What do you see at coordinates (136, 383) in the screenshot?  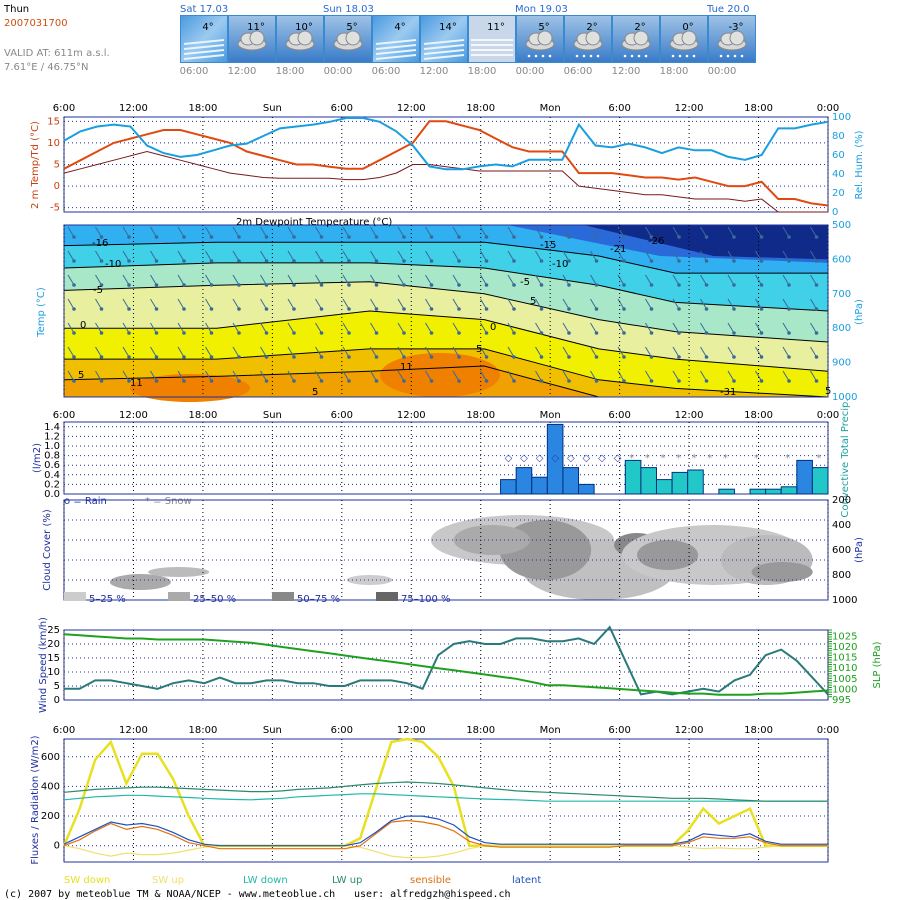 I see `contour-label: 11` at bounding box center [136, 383].